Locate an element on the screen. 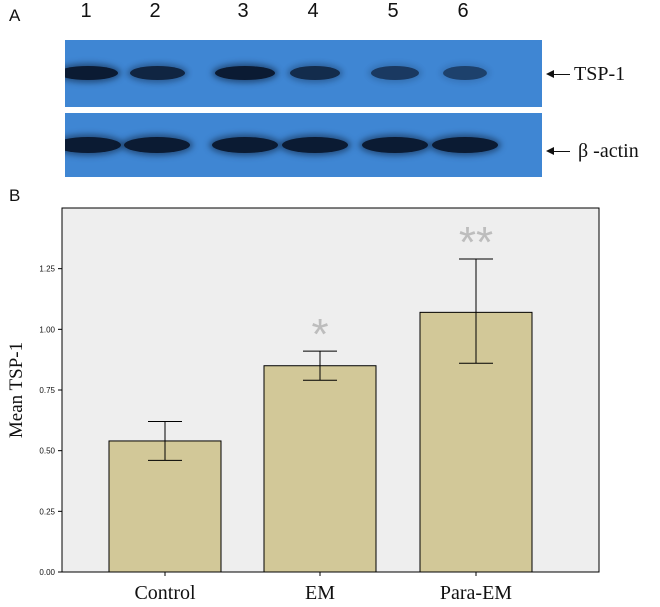 This screenshot has height=607, width=660. panel-a-letter: A is located at coordinates (15, 15).